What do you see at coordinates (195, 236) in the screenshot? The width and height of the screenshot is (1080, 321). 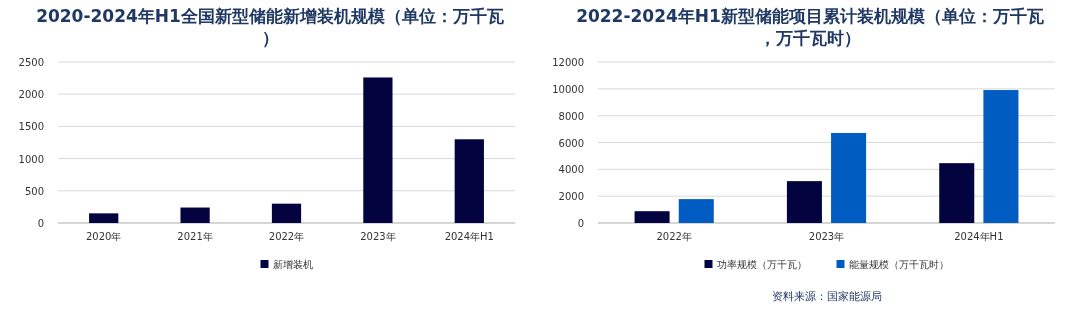 I see `x-tick-label: 2021年` at bounding box center [195, 236].